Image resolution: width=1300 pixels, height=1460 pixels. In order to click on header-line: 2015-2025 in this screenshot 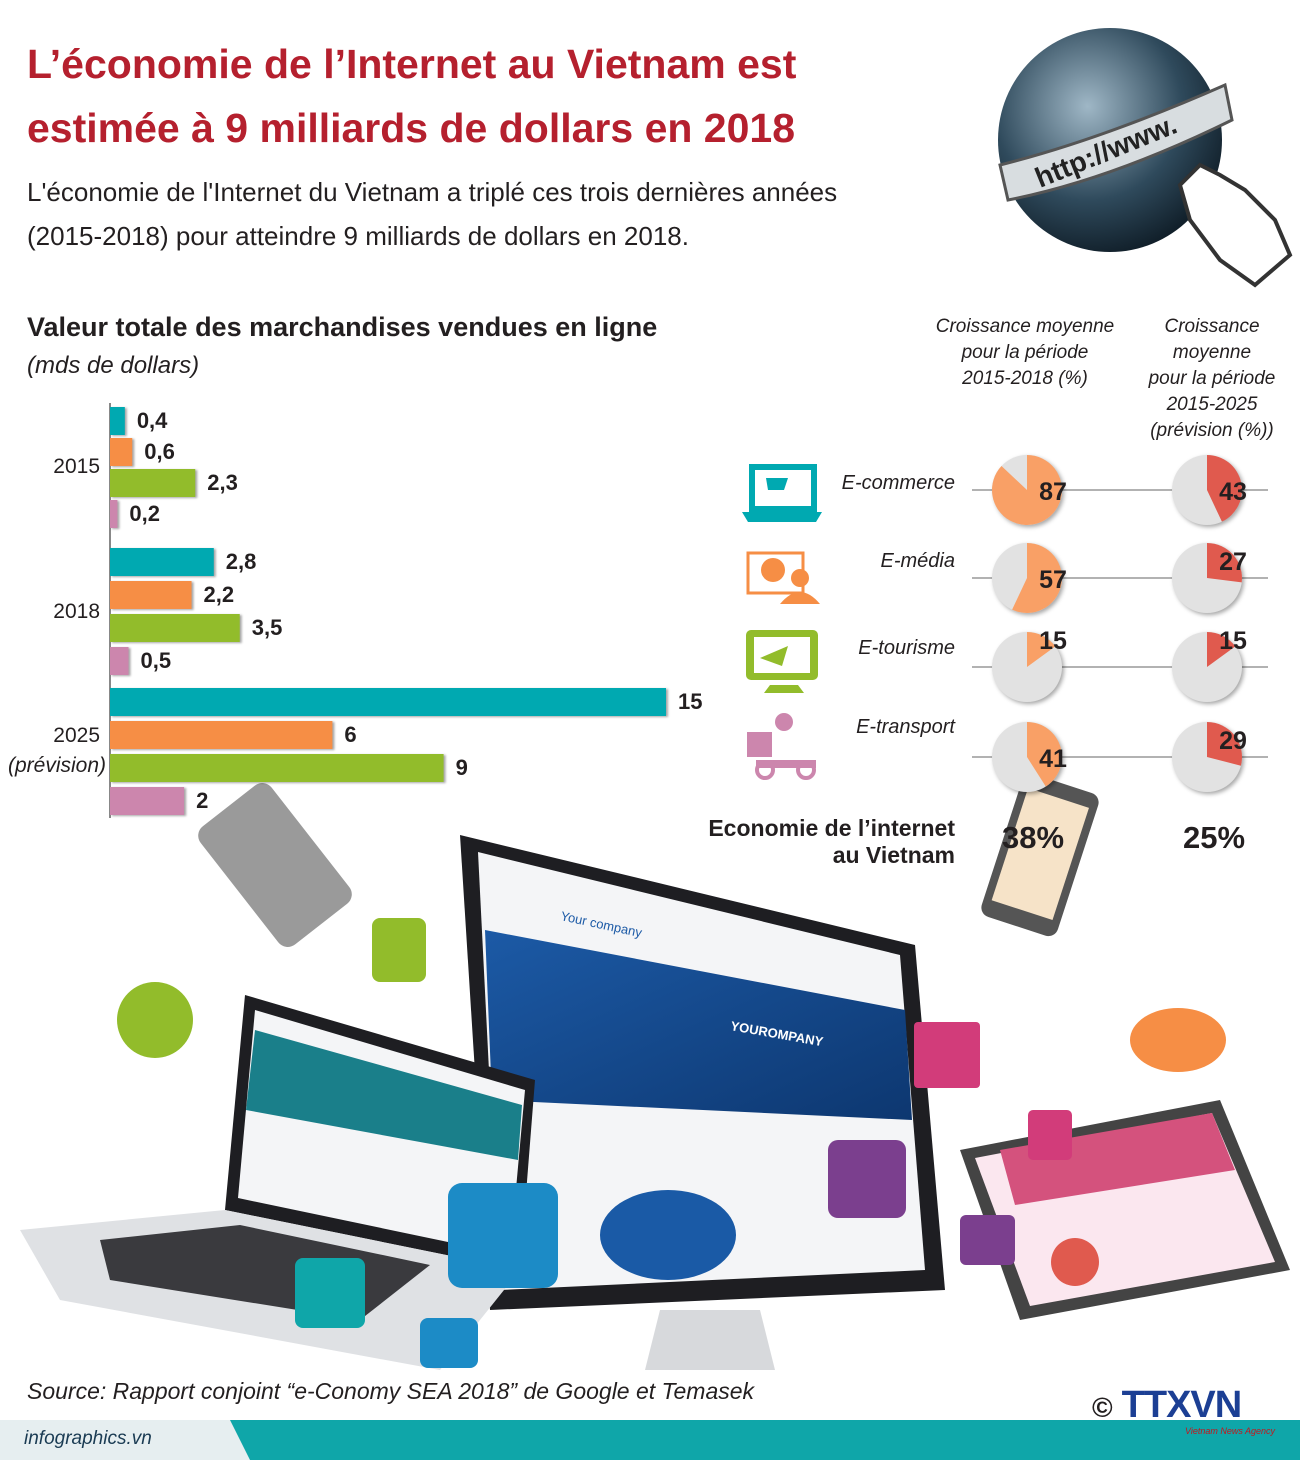, I will do `click(1212, 404)`.